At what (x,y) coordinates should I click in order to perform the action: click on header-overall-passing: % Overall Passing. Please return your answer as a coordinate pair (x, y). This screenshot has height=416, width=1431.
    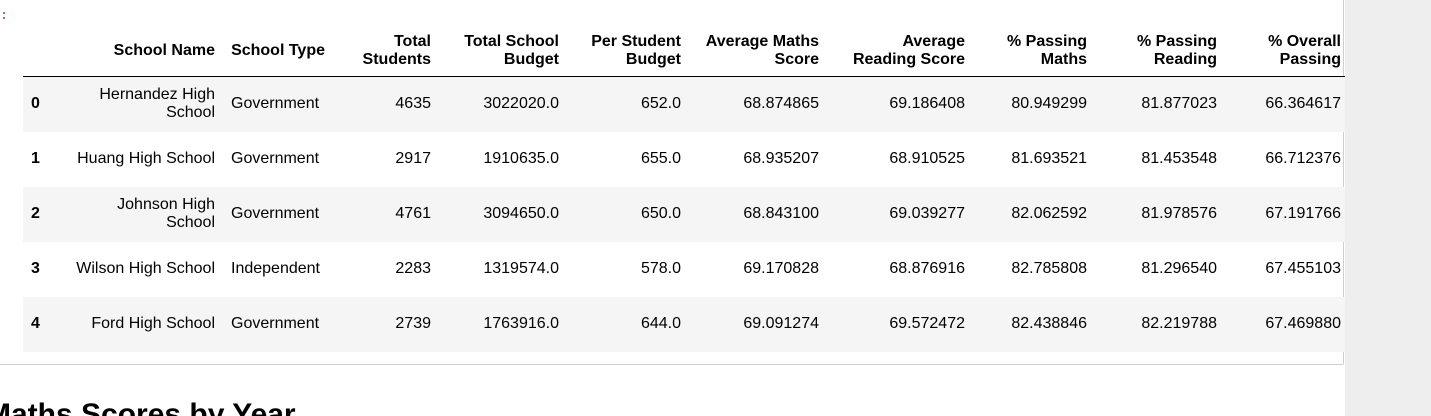
    Looking at the image, I should click on (1287, 51).